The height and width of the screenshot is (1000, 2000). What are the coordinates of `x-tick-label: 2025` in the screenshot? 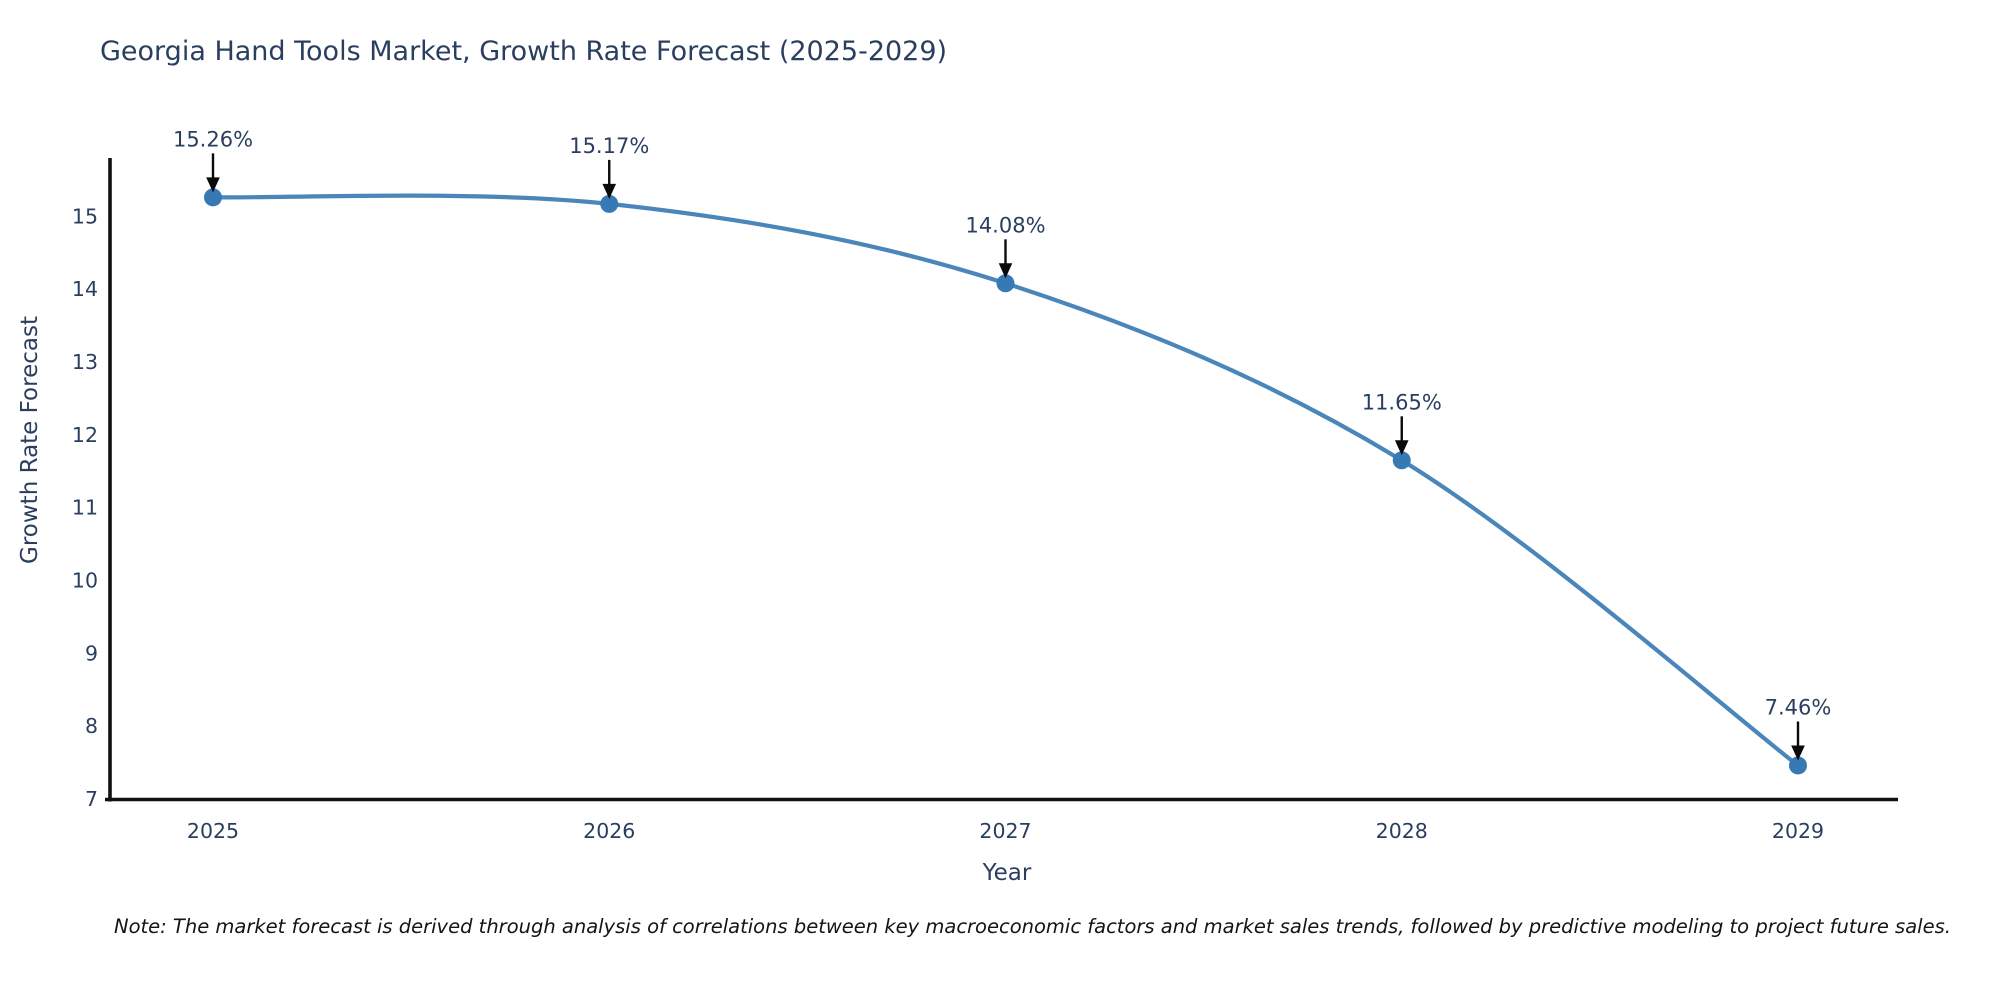 It's located at (213, 831).